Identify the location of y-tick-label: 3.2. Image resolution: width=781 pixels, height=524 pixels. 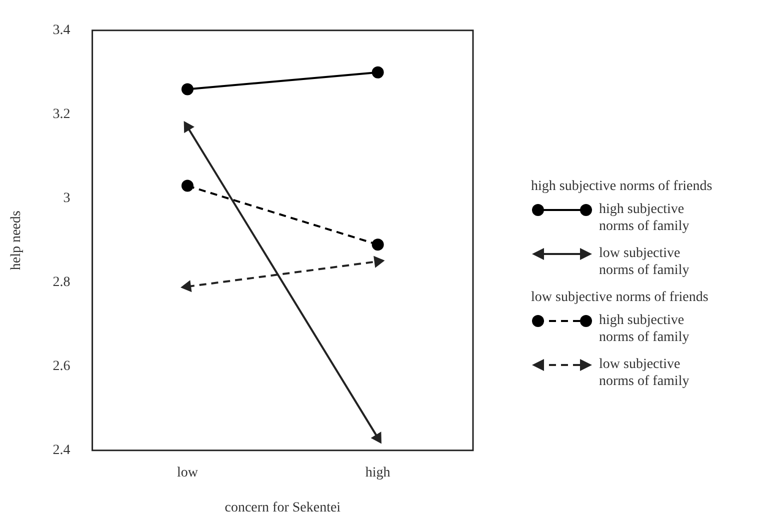
(61, 114).